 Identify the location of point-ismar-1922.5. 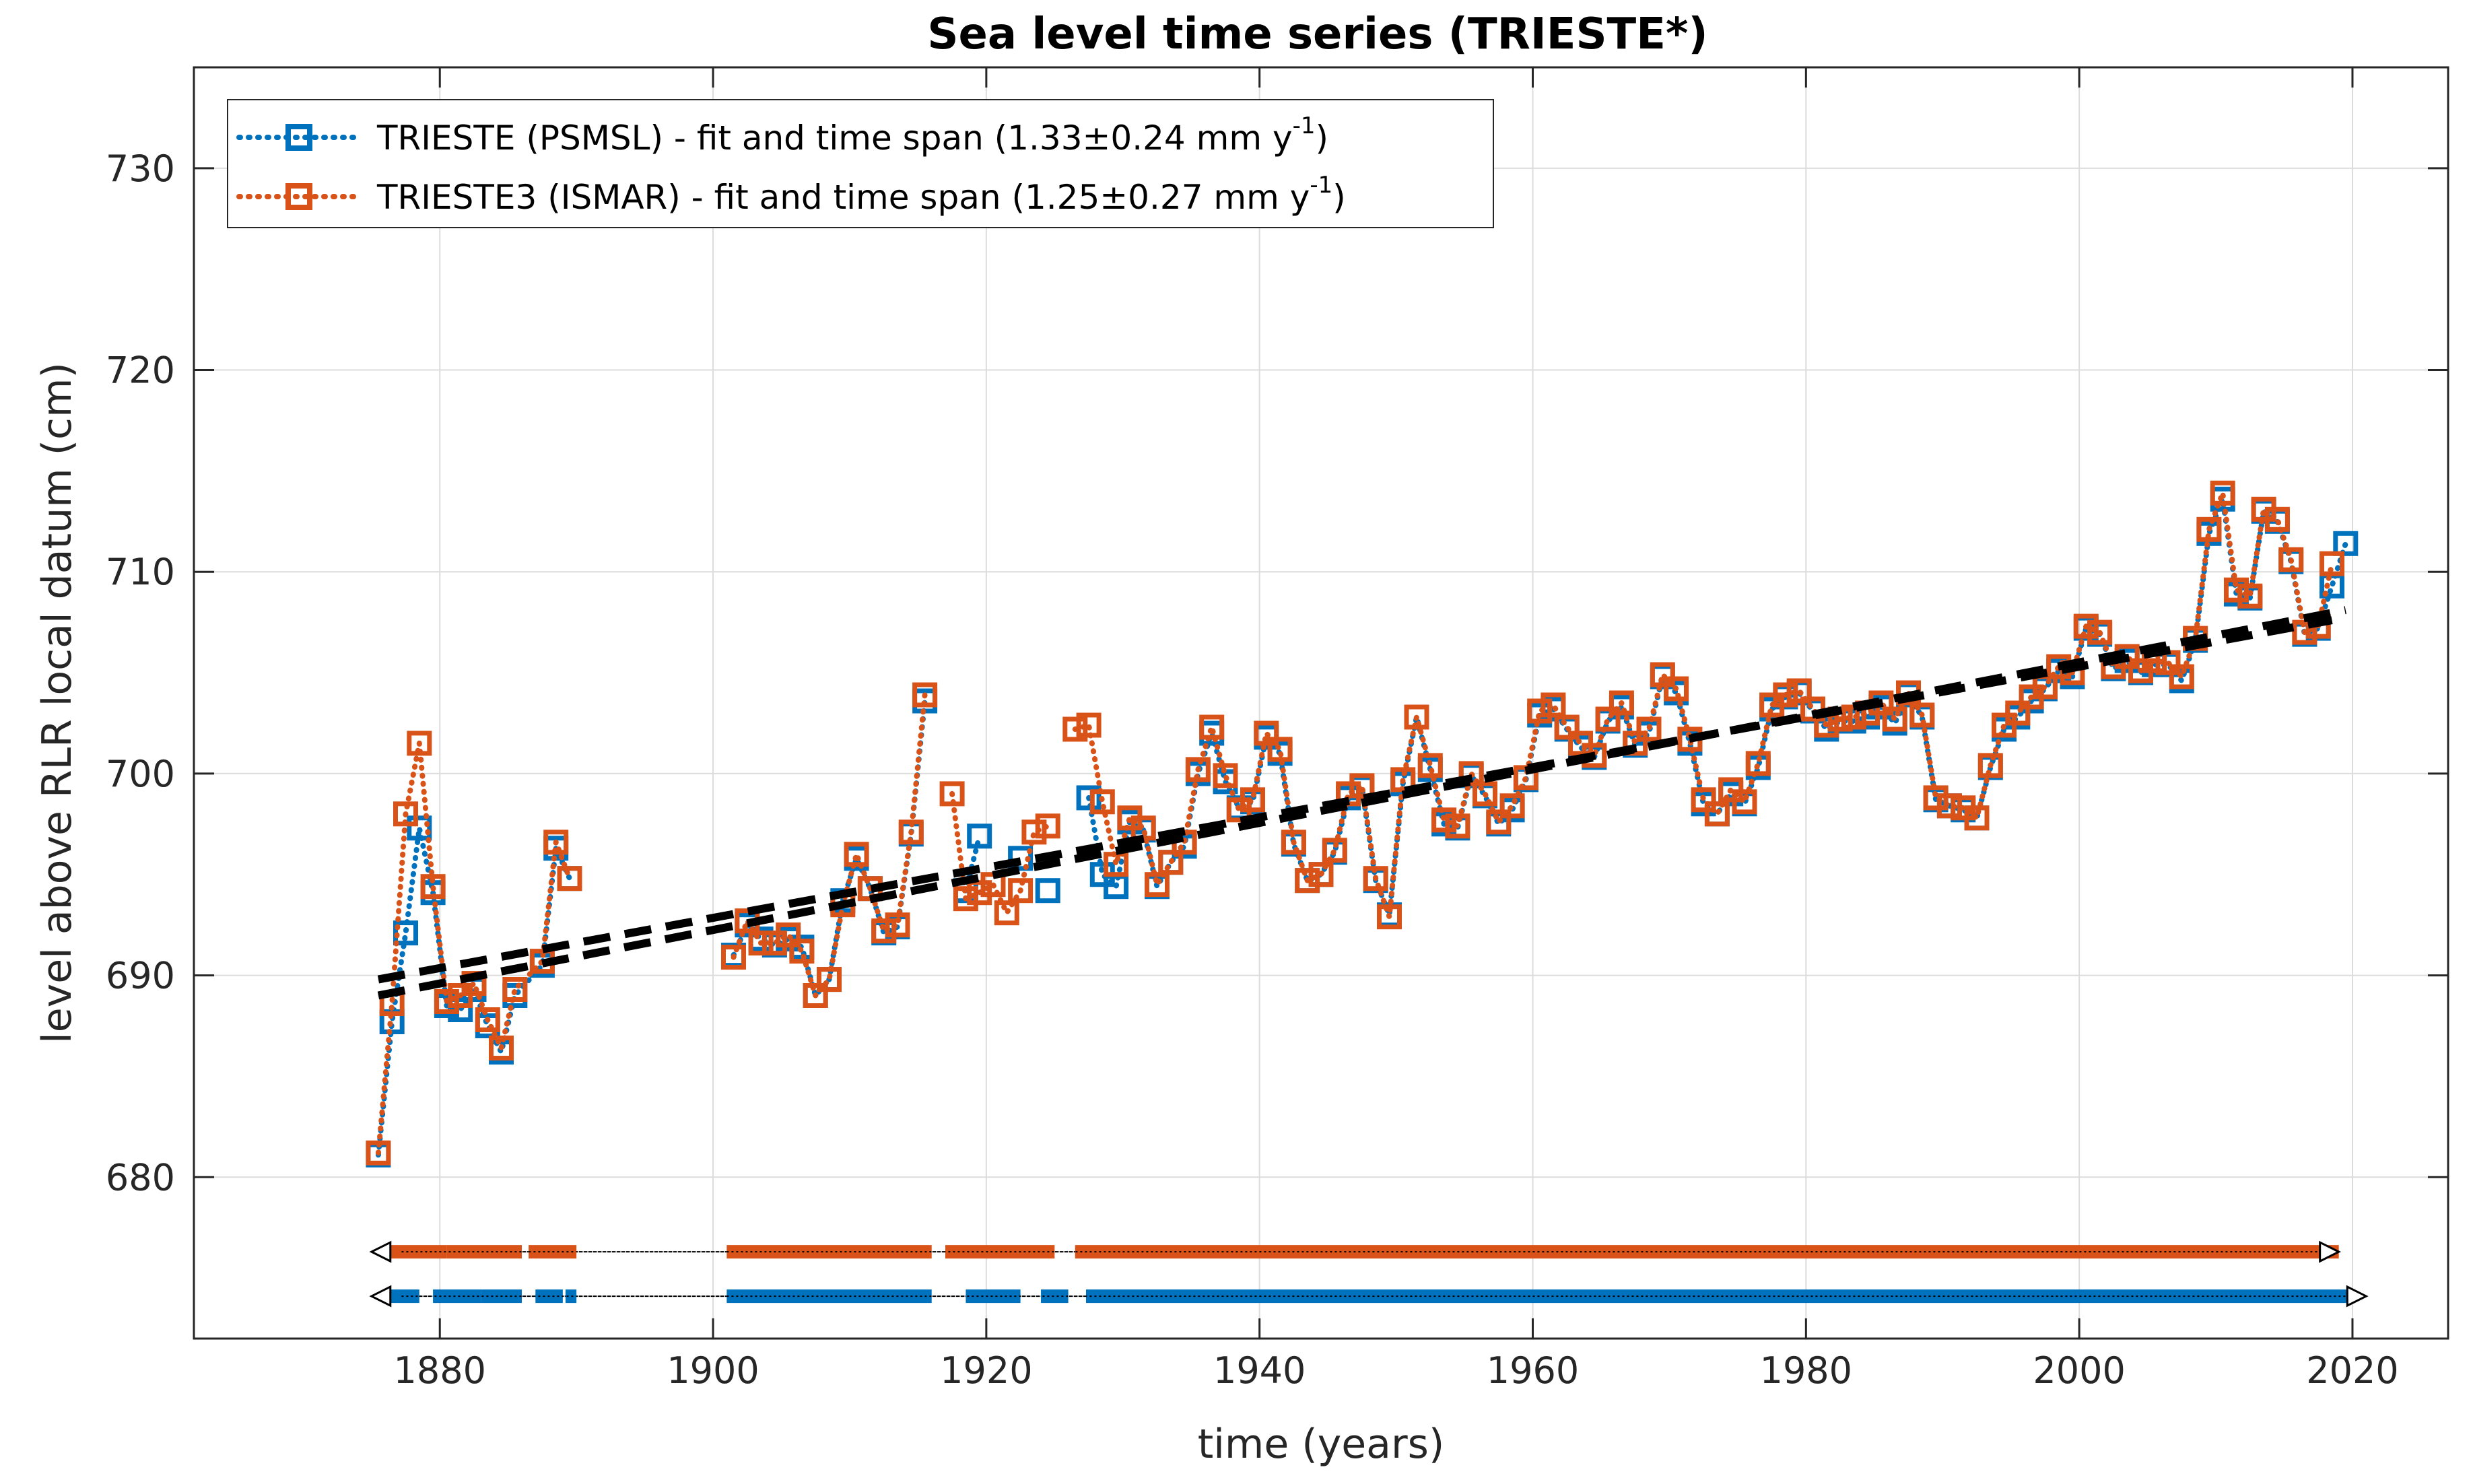
(1021, 891).